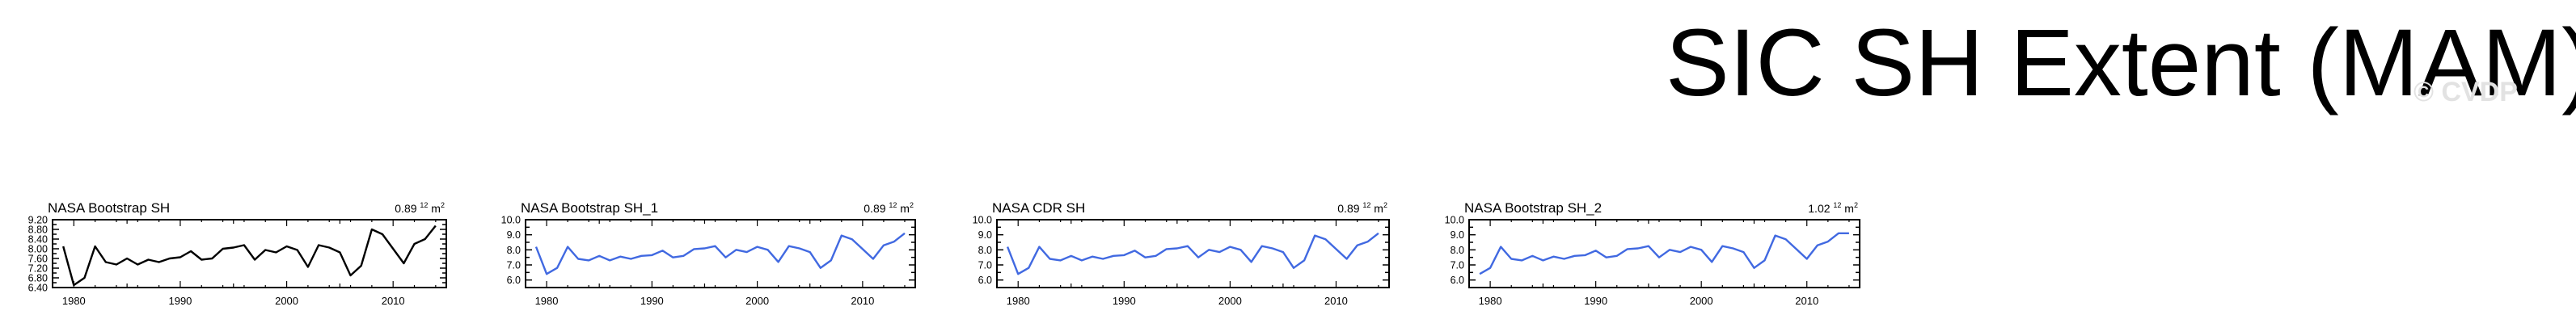 The height and width of the screenshot is (336, 2576). What do you see at coordinates (2121, 63) in the screenshot?
I see `figure-title: SIC SH Extent (MAM)` at bounding box center [2121, 63].